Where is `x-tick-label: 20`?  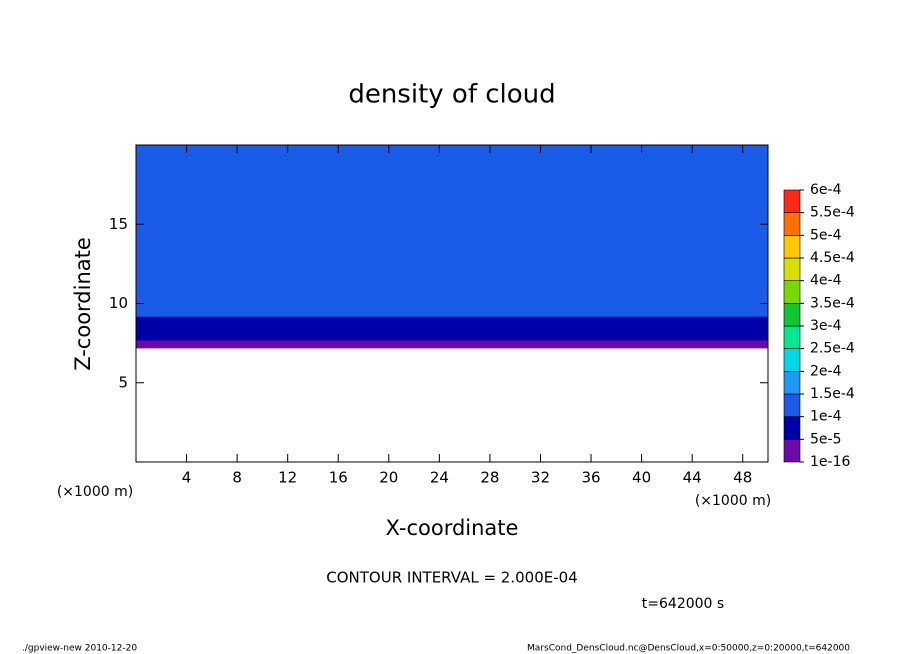 x-tick-label: 20 is located at coordinates (388, 478).